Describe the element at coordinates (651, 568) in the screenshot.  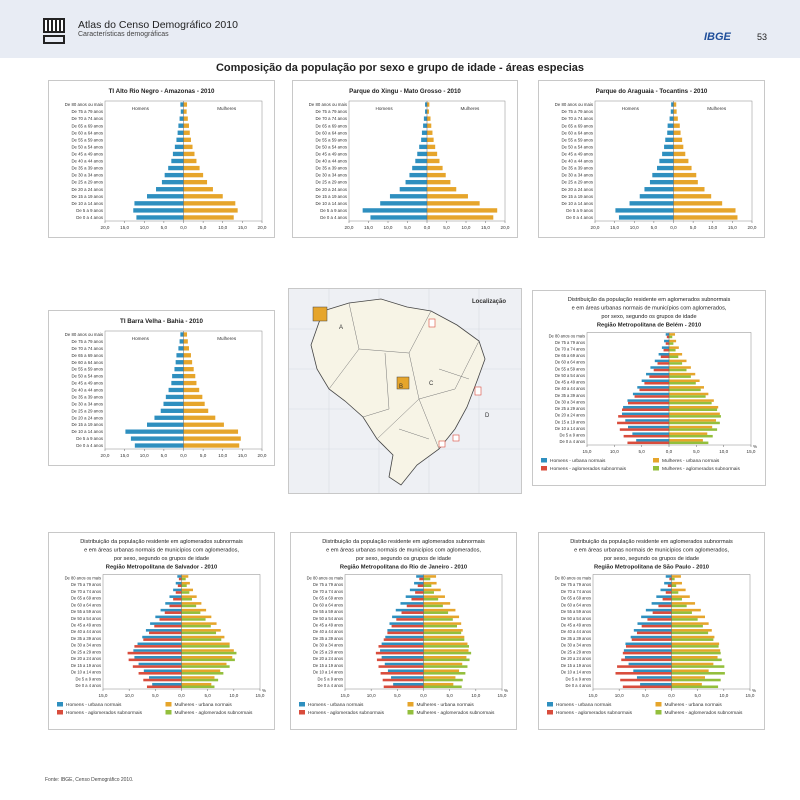
I see `chart-title-region: Região Metropolitana de São Paulo - 2010` at that location.